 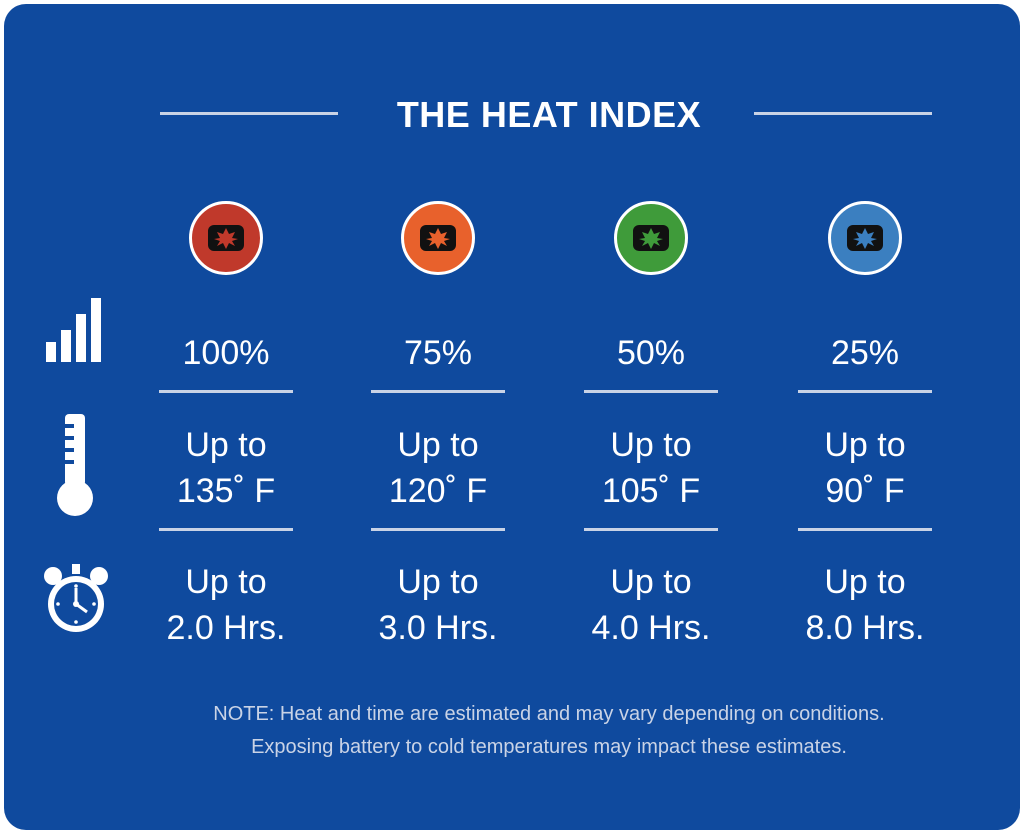 What do you see at coordinates (865, 605) in the screenshot?
I see `runtime-value: Up to 8.0 Hrs.` at bounding box center [865, 605].